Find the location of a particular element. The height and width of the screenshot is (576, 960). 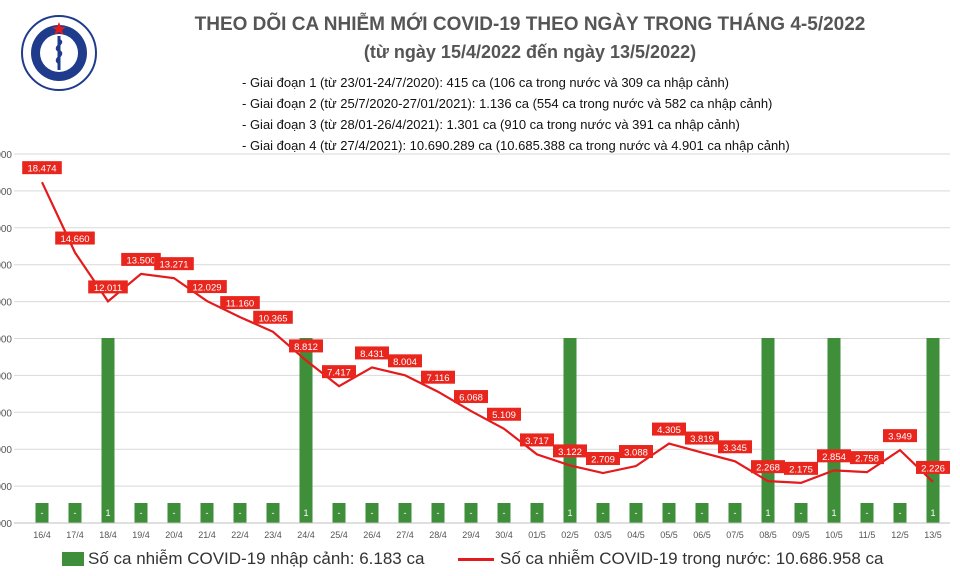

x-tick-label: 16/4 is located at coordinates (42, 535).